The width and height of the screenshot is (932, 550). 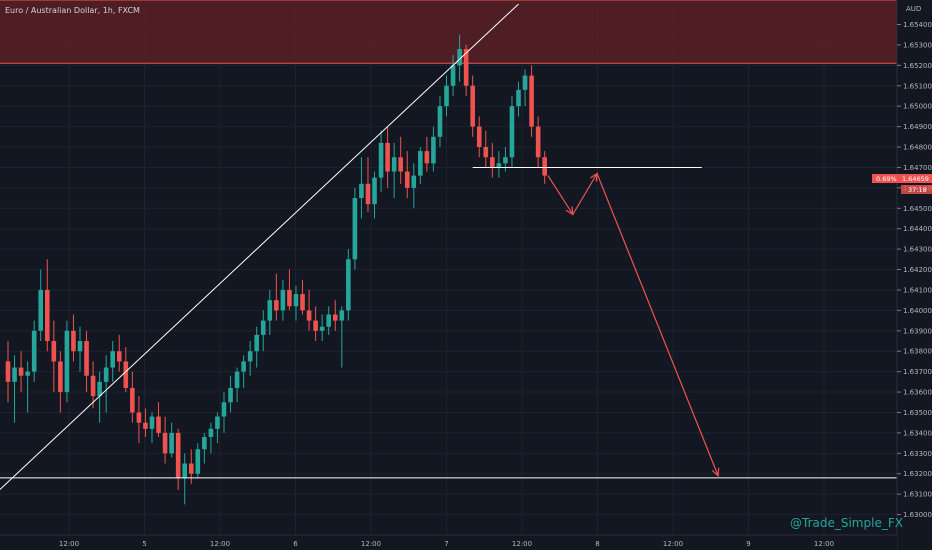 I want to click on resistance-zone-borders, so click(x=448, y=32).